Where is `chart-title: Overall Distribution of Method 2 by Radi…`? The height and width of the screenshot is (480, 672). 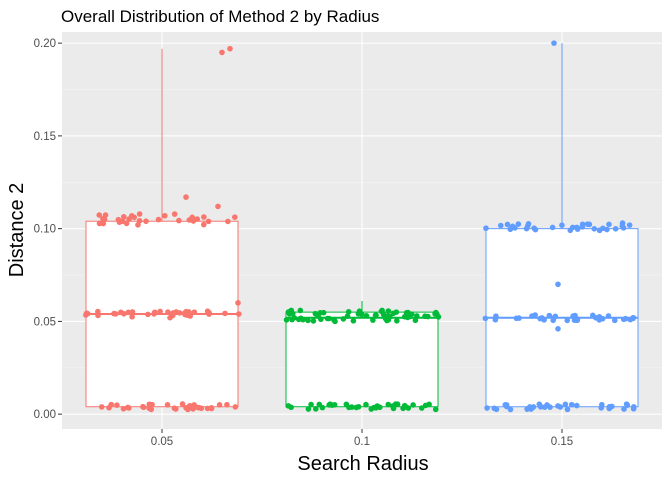
chart-title: Overall Distribution of Method 2 by Radi… is located at coordinates (220, 16).